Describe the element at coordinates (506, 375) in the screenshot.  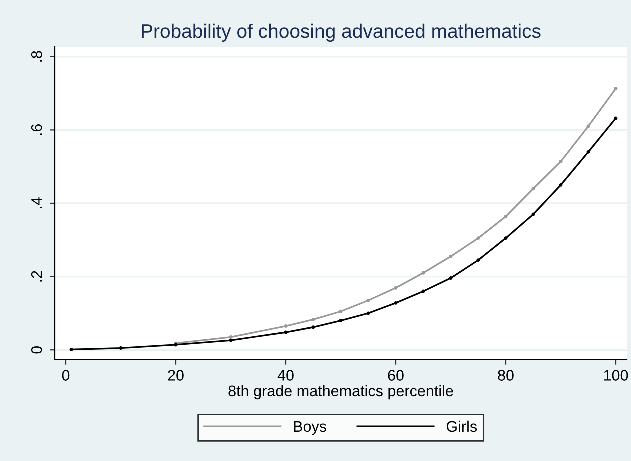
I see `x-tick-label: 80` at that location.